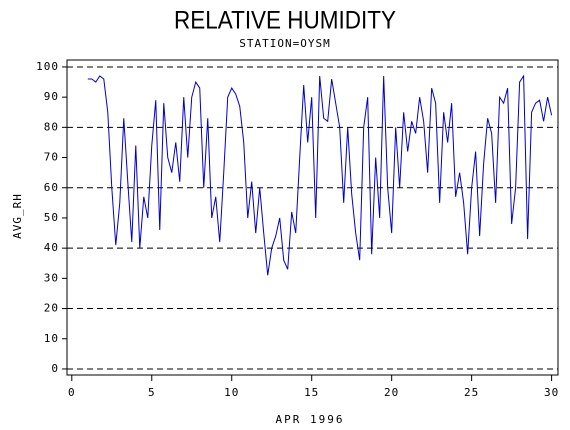  Describe the element at coordinates (51, 247) in the screenshot. I see `y-tick-label: 40` at that location.